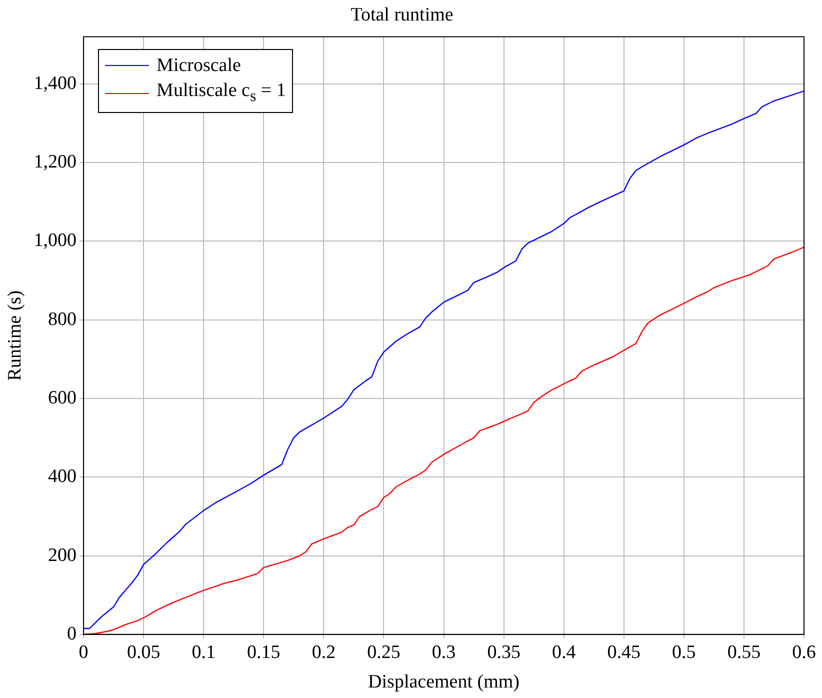 The width and height of the screenshot is (822, 698). I want to click on x-tick-label: 0.45, so click(624, 652).